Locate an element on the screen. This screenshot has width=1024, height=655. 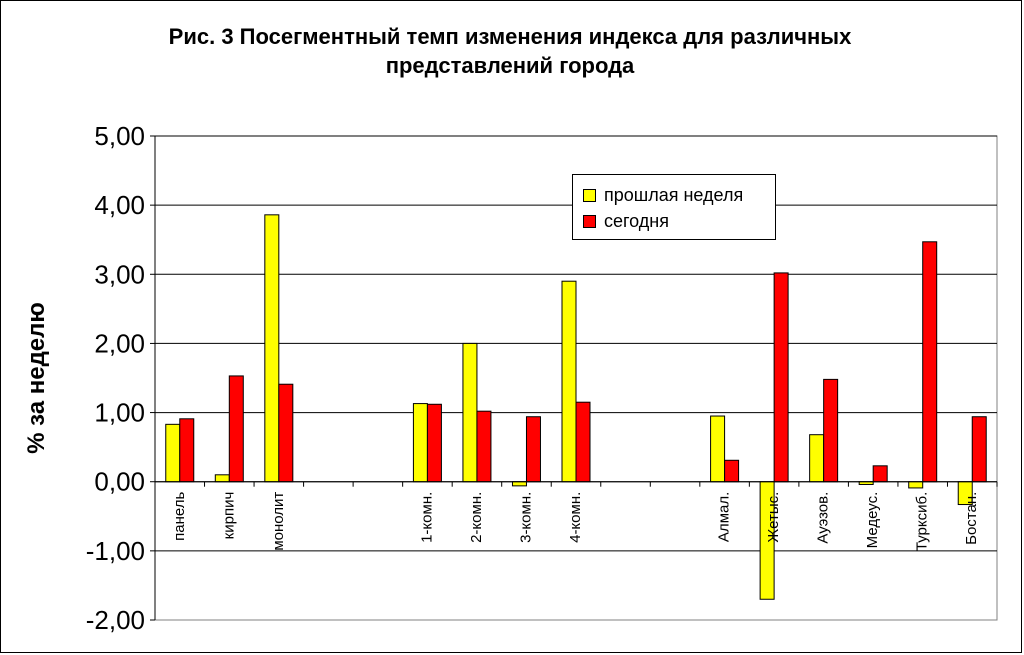
x-tick-label: кирпич is located at coordinates (228, 516).